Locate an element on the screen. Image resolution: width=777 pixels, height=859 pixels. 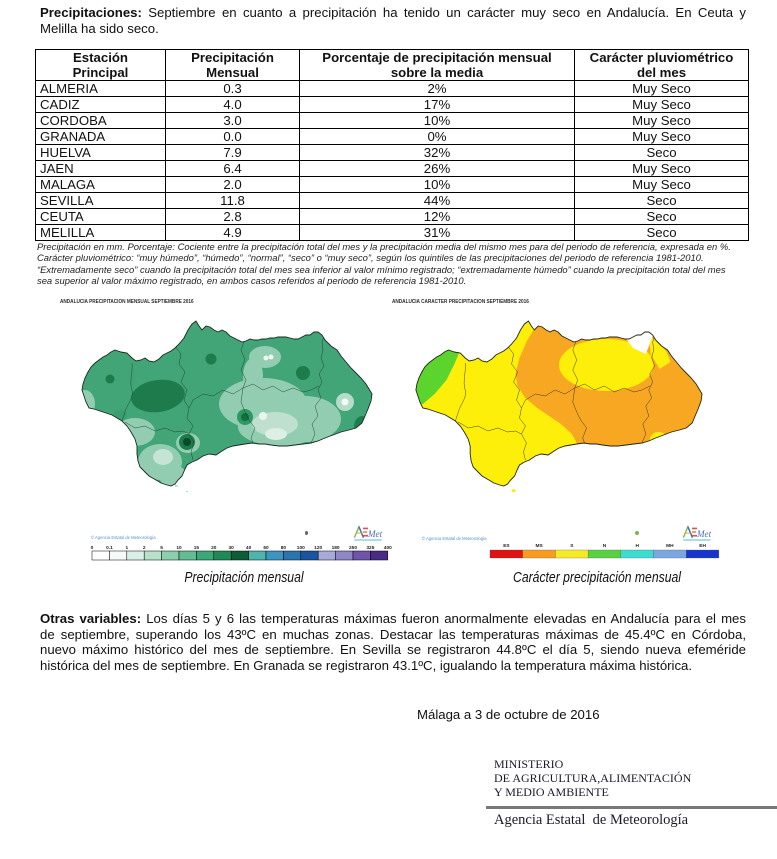
svg-text: ES is located at coordinates (506, 546).